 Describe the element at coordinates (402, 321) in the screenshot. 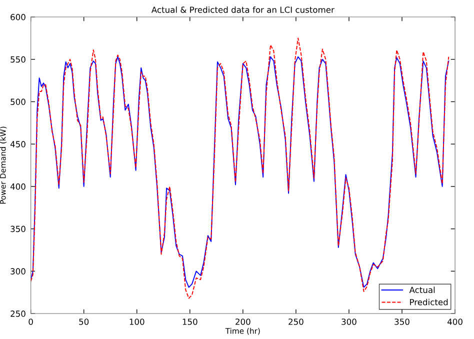

I see `x-tick-label: 350` at that location.